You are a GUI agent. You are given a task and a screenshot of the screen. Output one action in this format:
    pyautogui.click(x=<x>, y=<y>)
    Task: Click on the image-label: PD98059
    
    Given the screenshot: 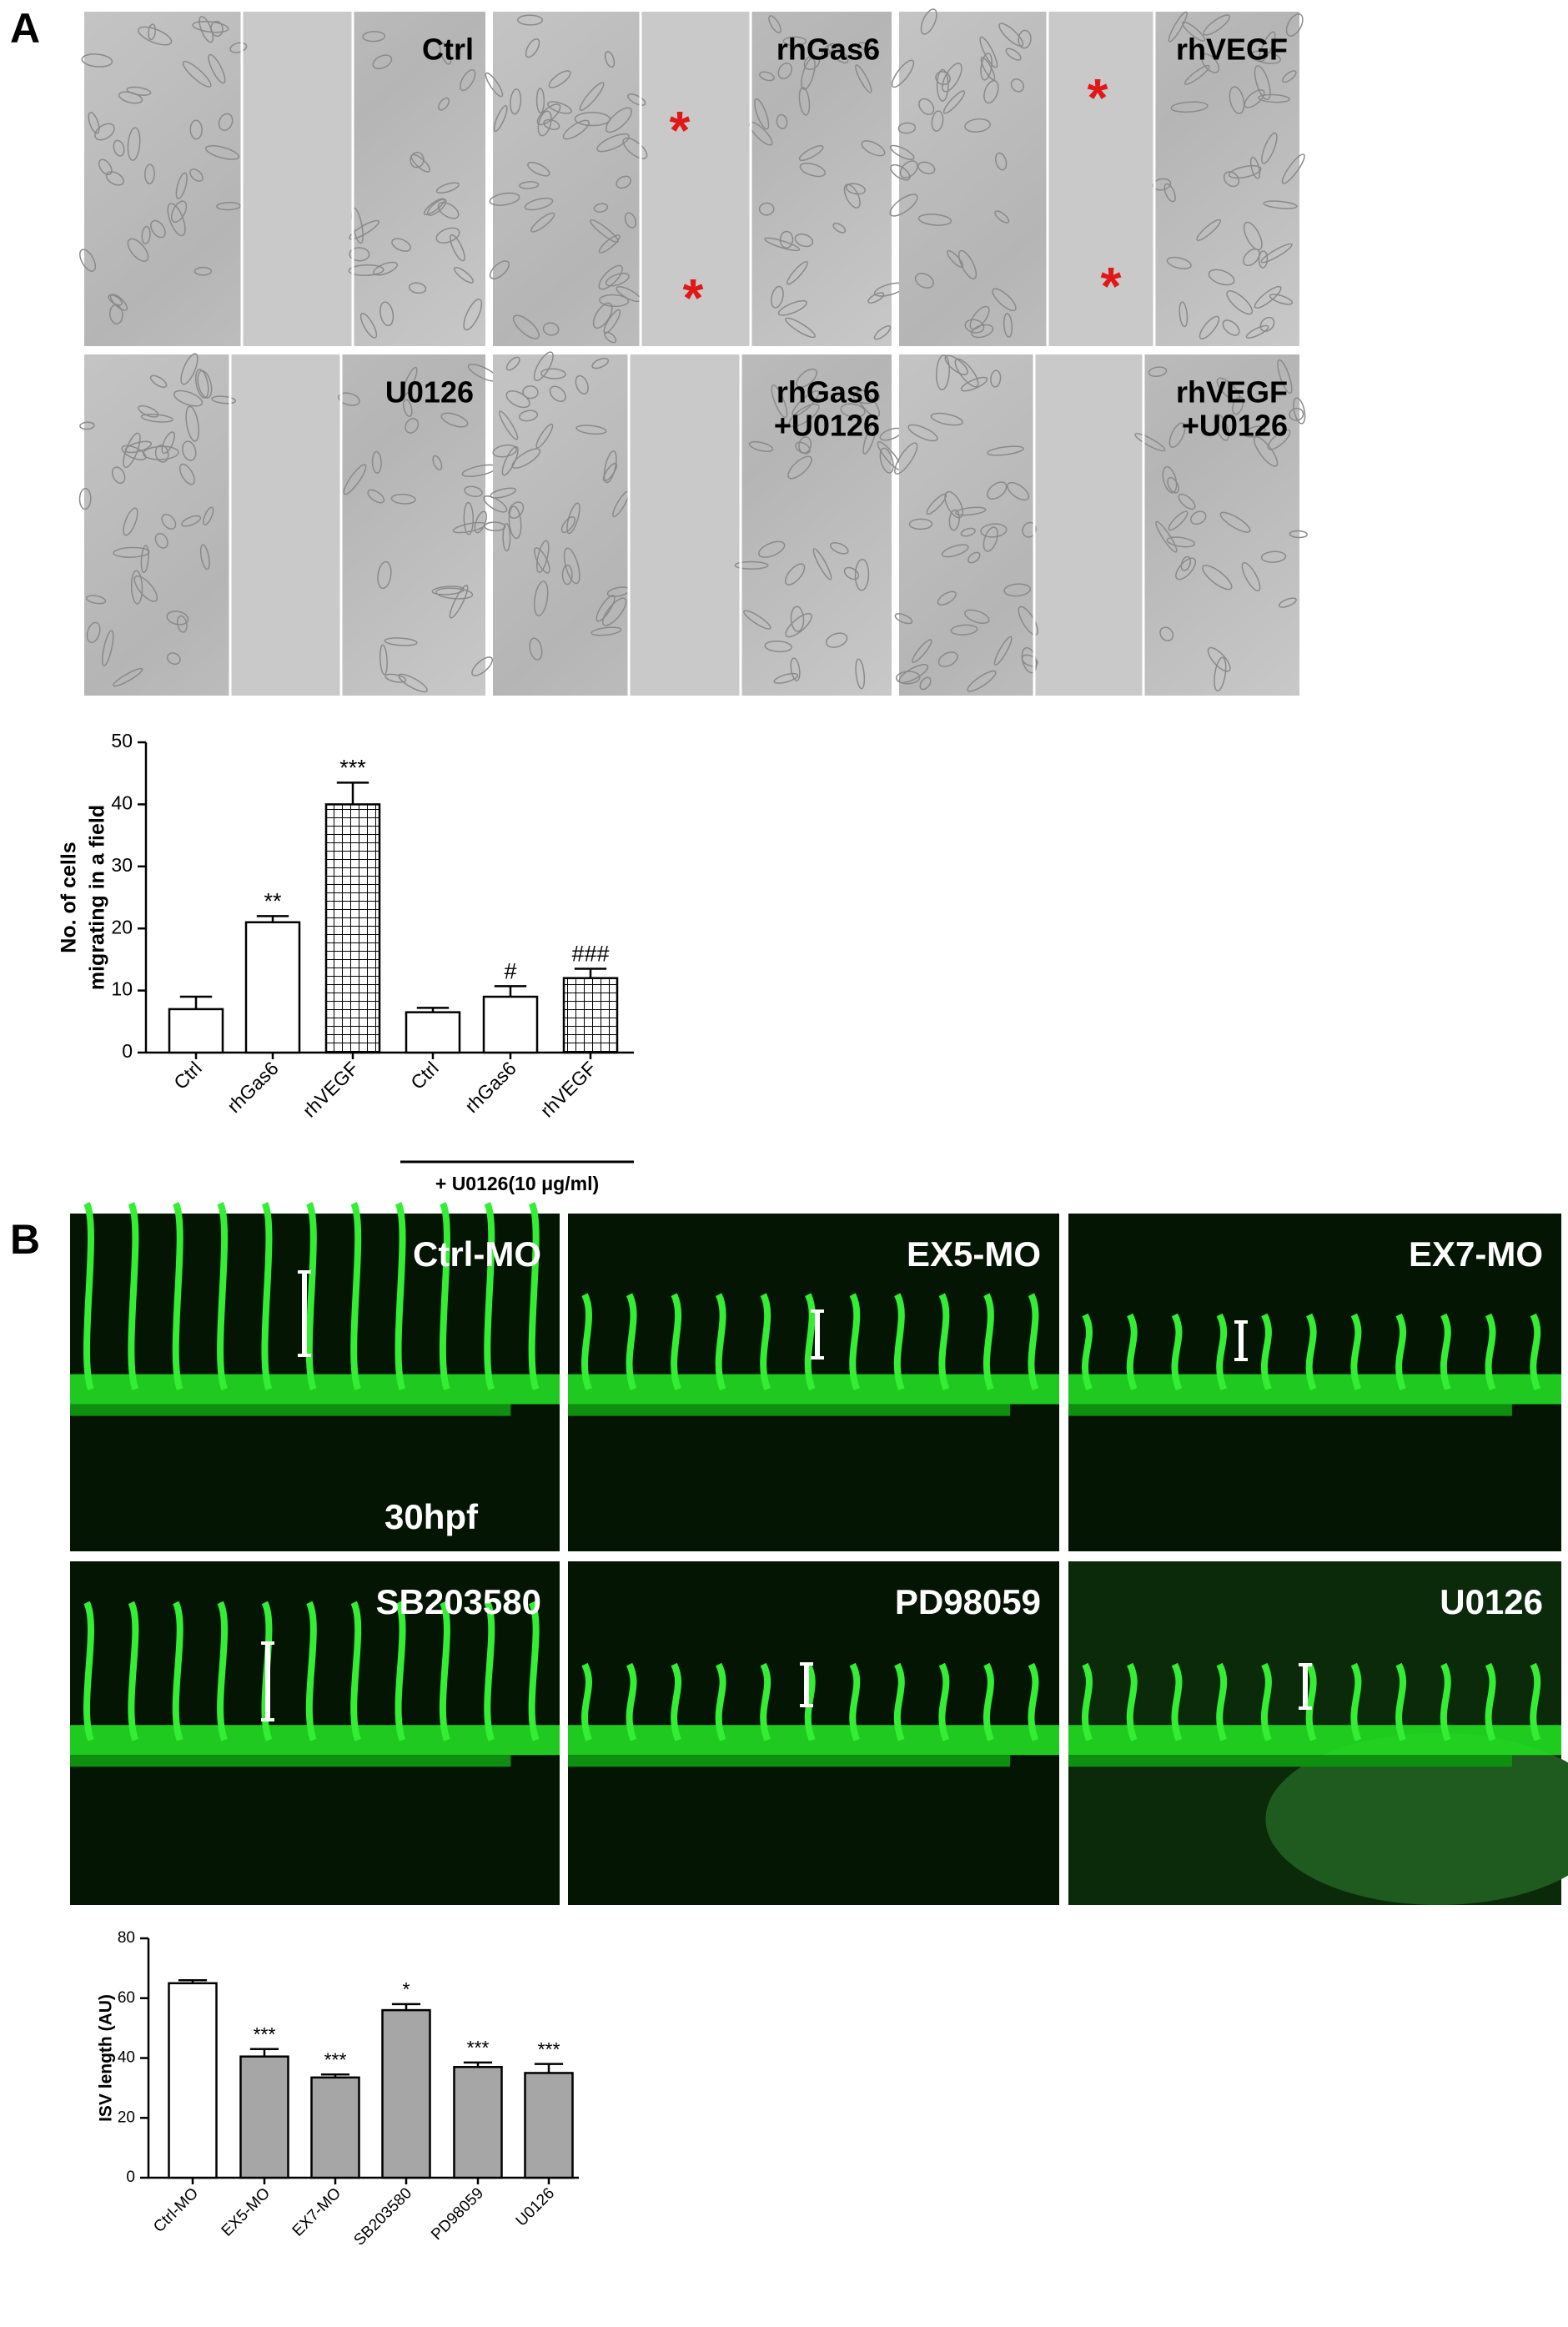 What is the action you would take?
    pyautogui.click(x=968, y=1601)
    